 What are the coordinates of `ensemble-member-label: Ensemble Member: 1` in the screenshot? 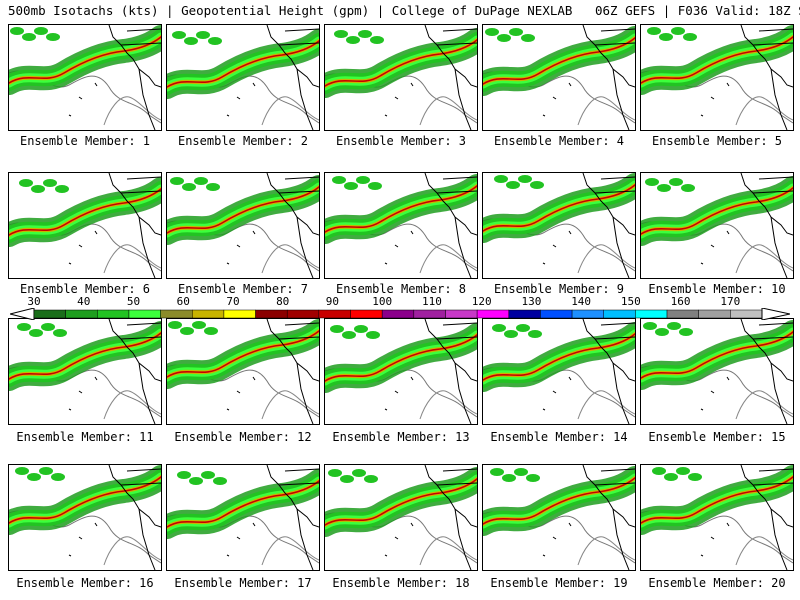 It's located at (85, 141).